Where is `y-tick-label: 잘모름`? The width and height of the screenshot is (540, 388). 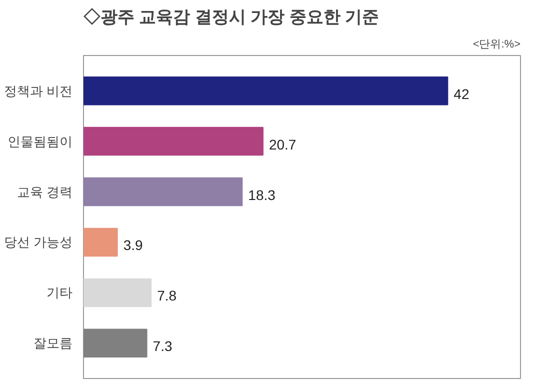 y-tick-label: 잘모름 is located at coordinates (53, 343).